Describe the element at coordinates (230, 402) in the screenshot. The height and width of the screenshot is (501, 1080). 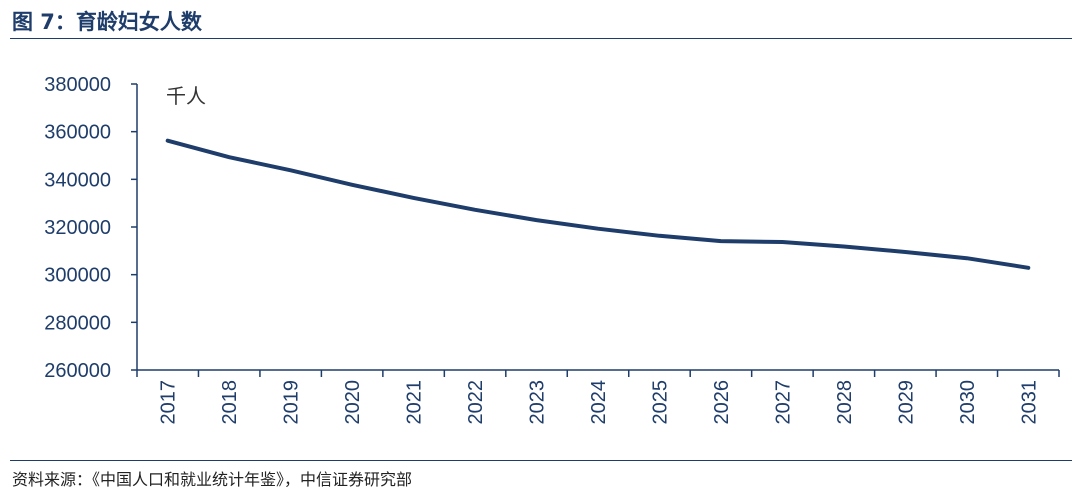
I see `x-tick-label: 2018` at that location.